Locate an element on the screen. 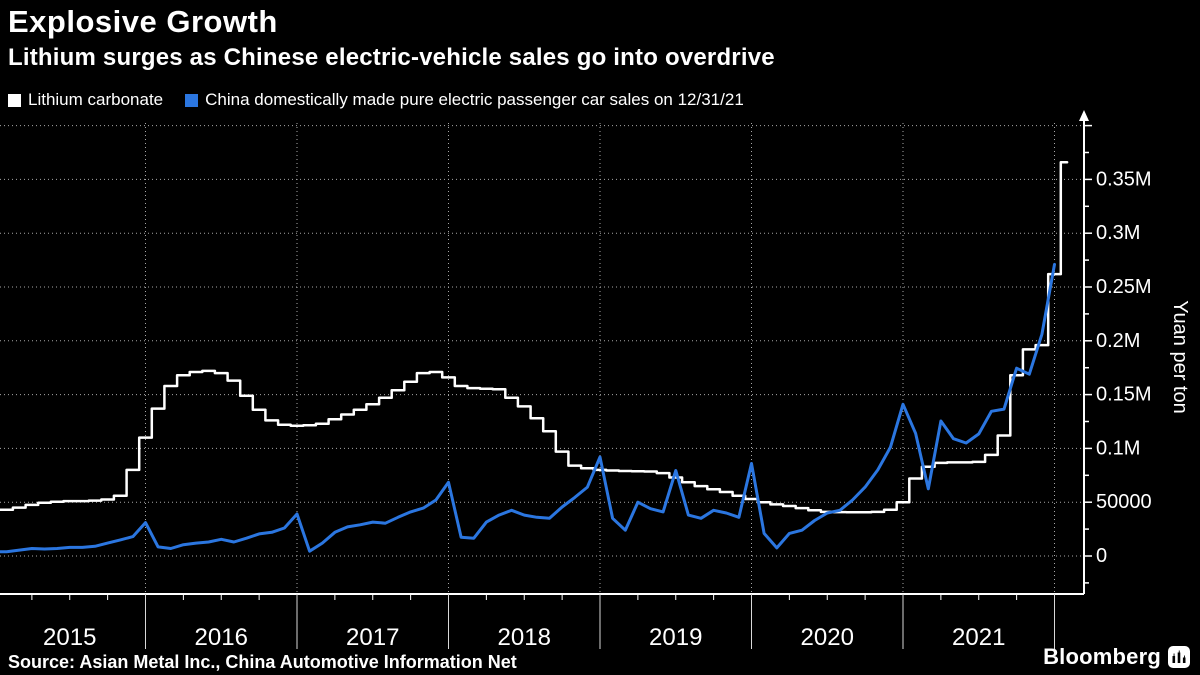  y-tick-label: 0.15M is located at coordinates (1124, 395).